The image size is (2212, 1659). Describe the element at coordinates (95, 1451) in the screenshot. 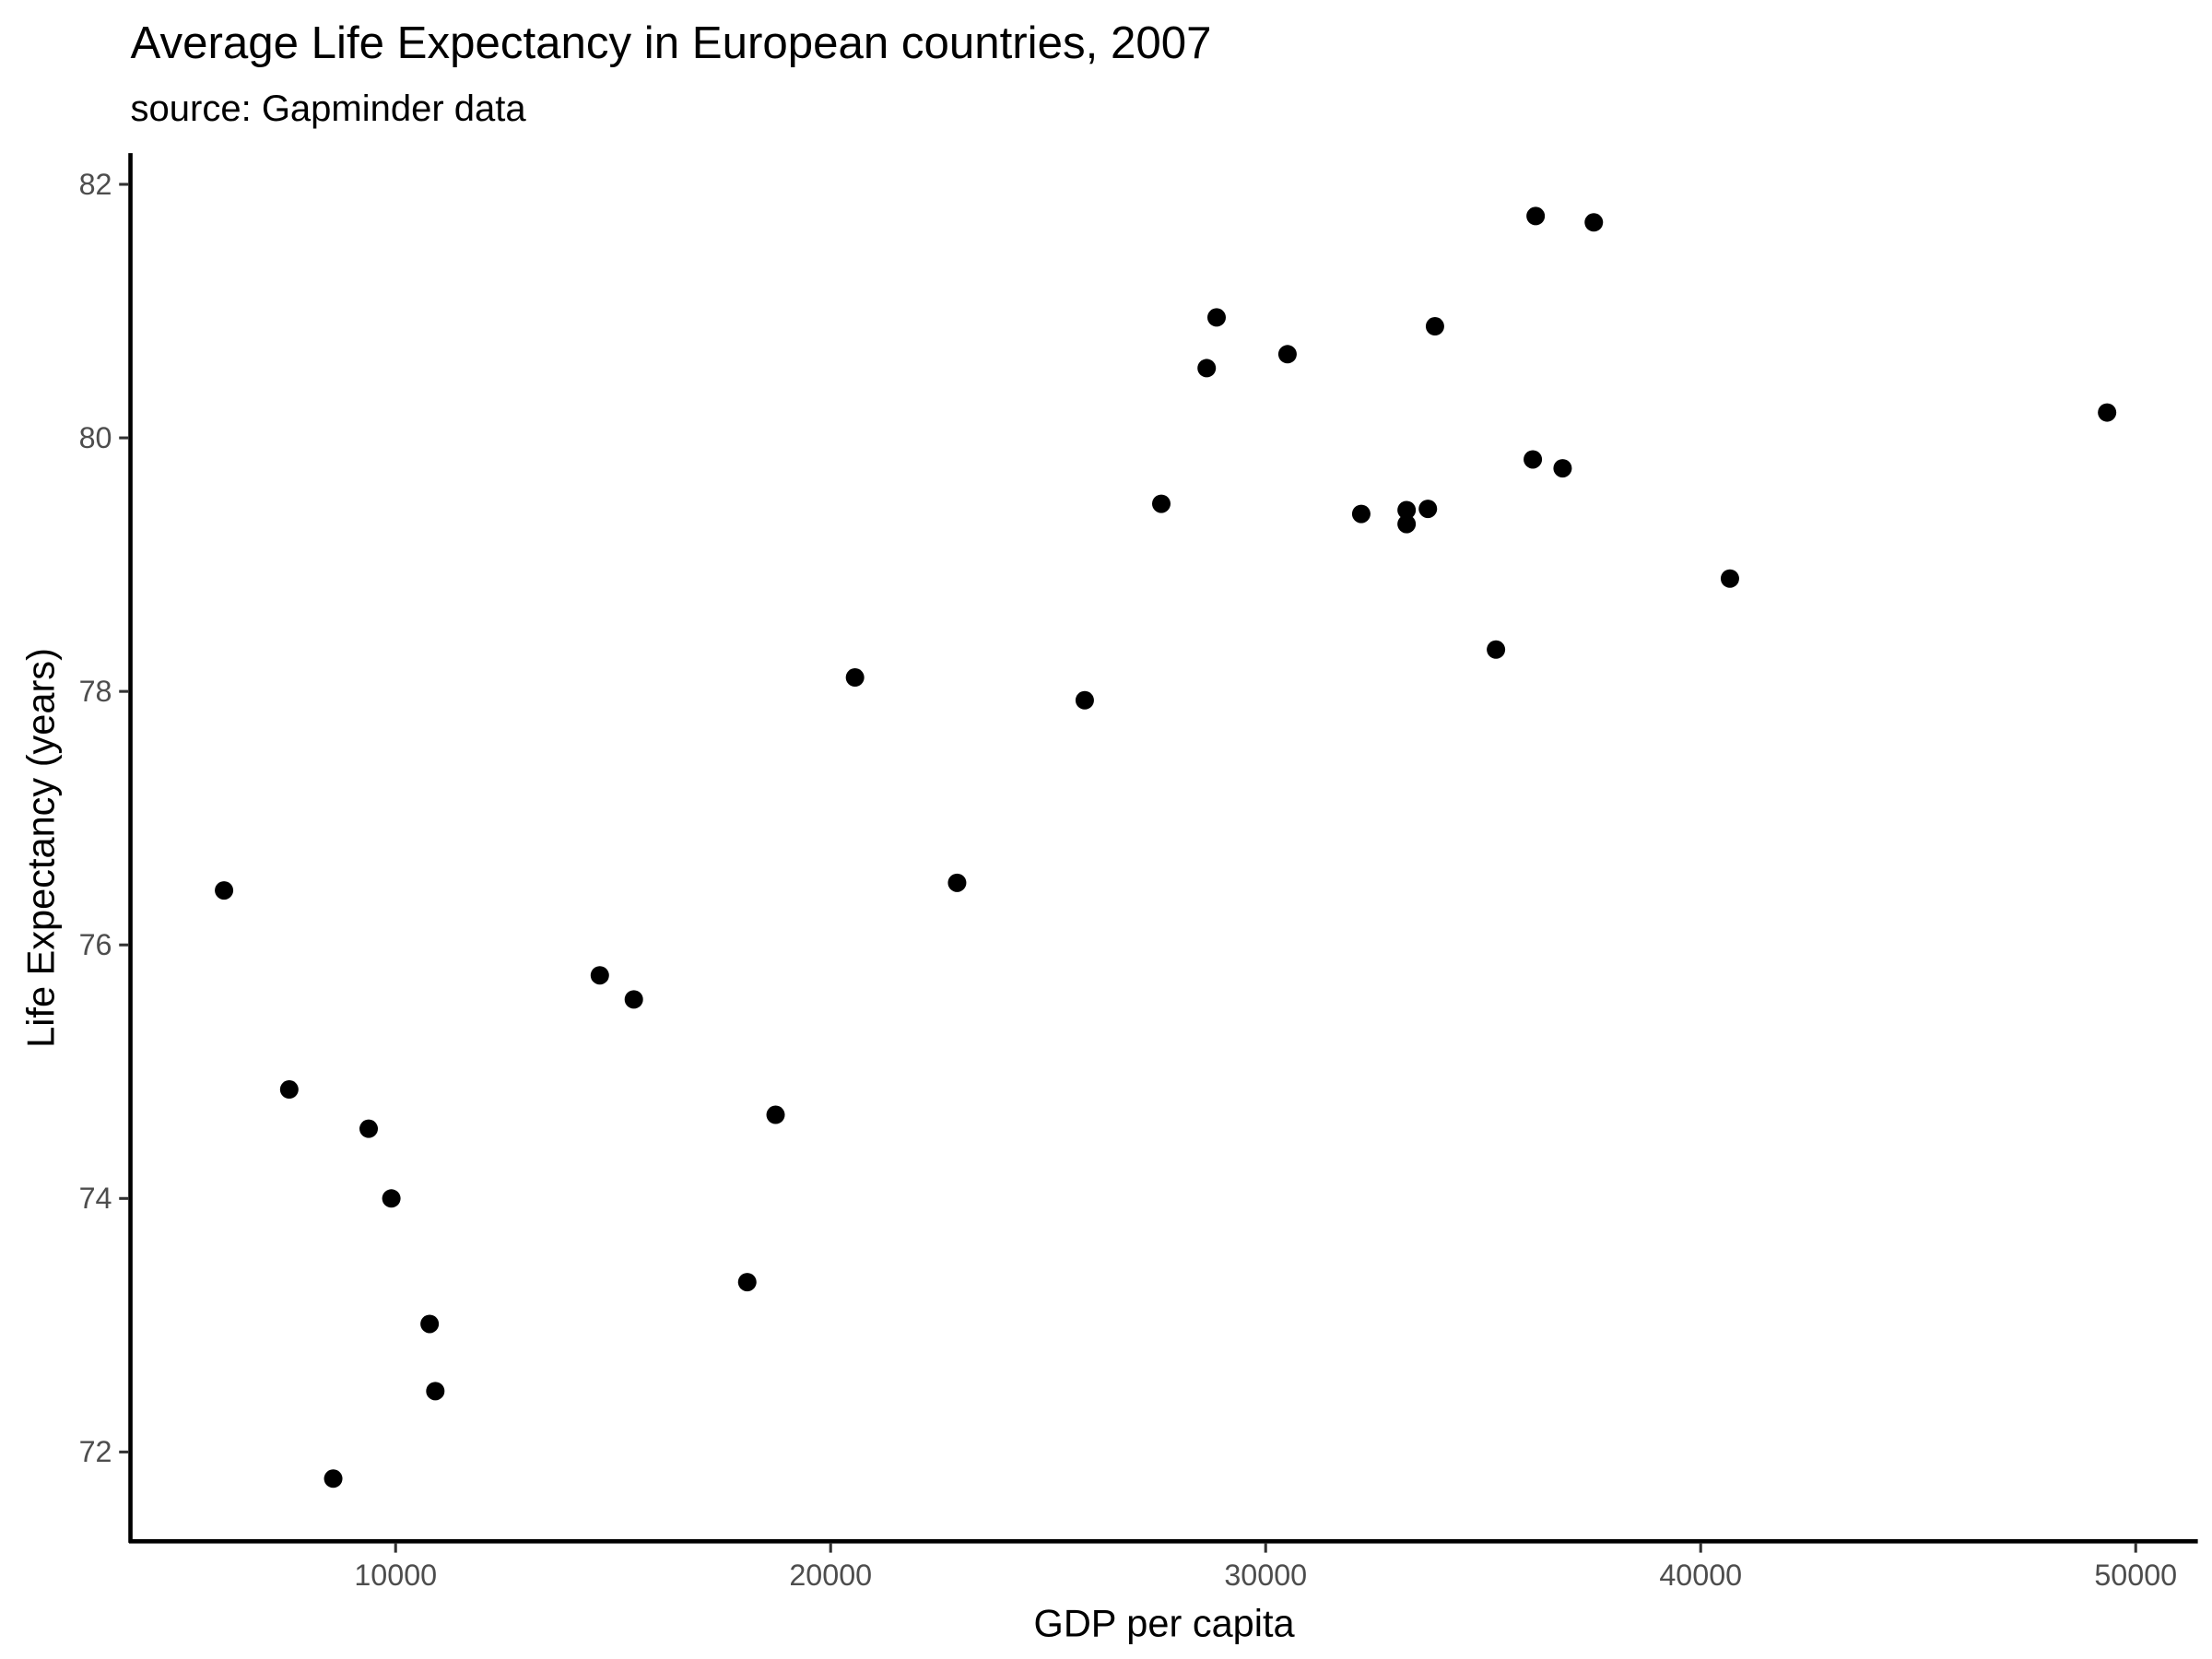

I see `y-tick-label: 72` at that location.